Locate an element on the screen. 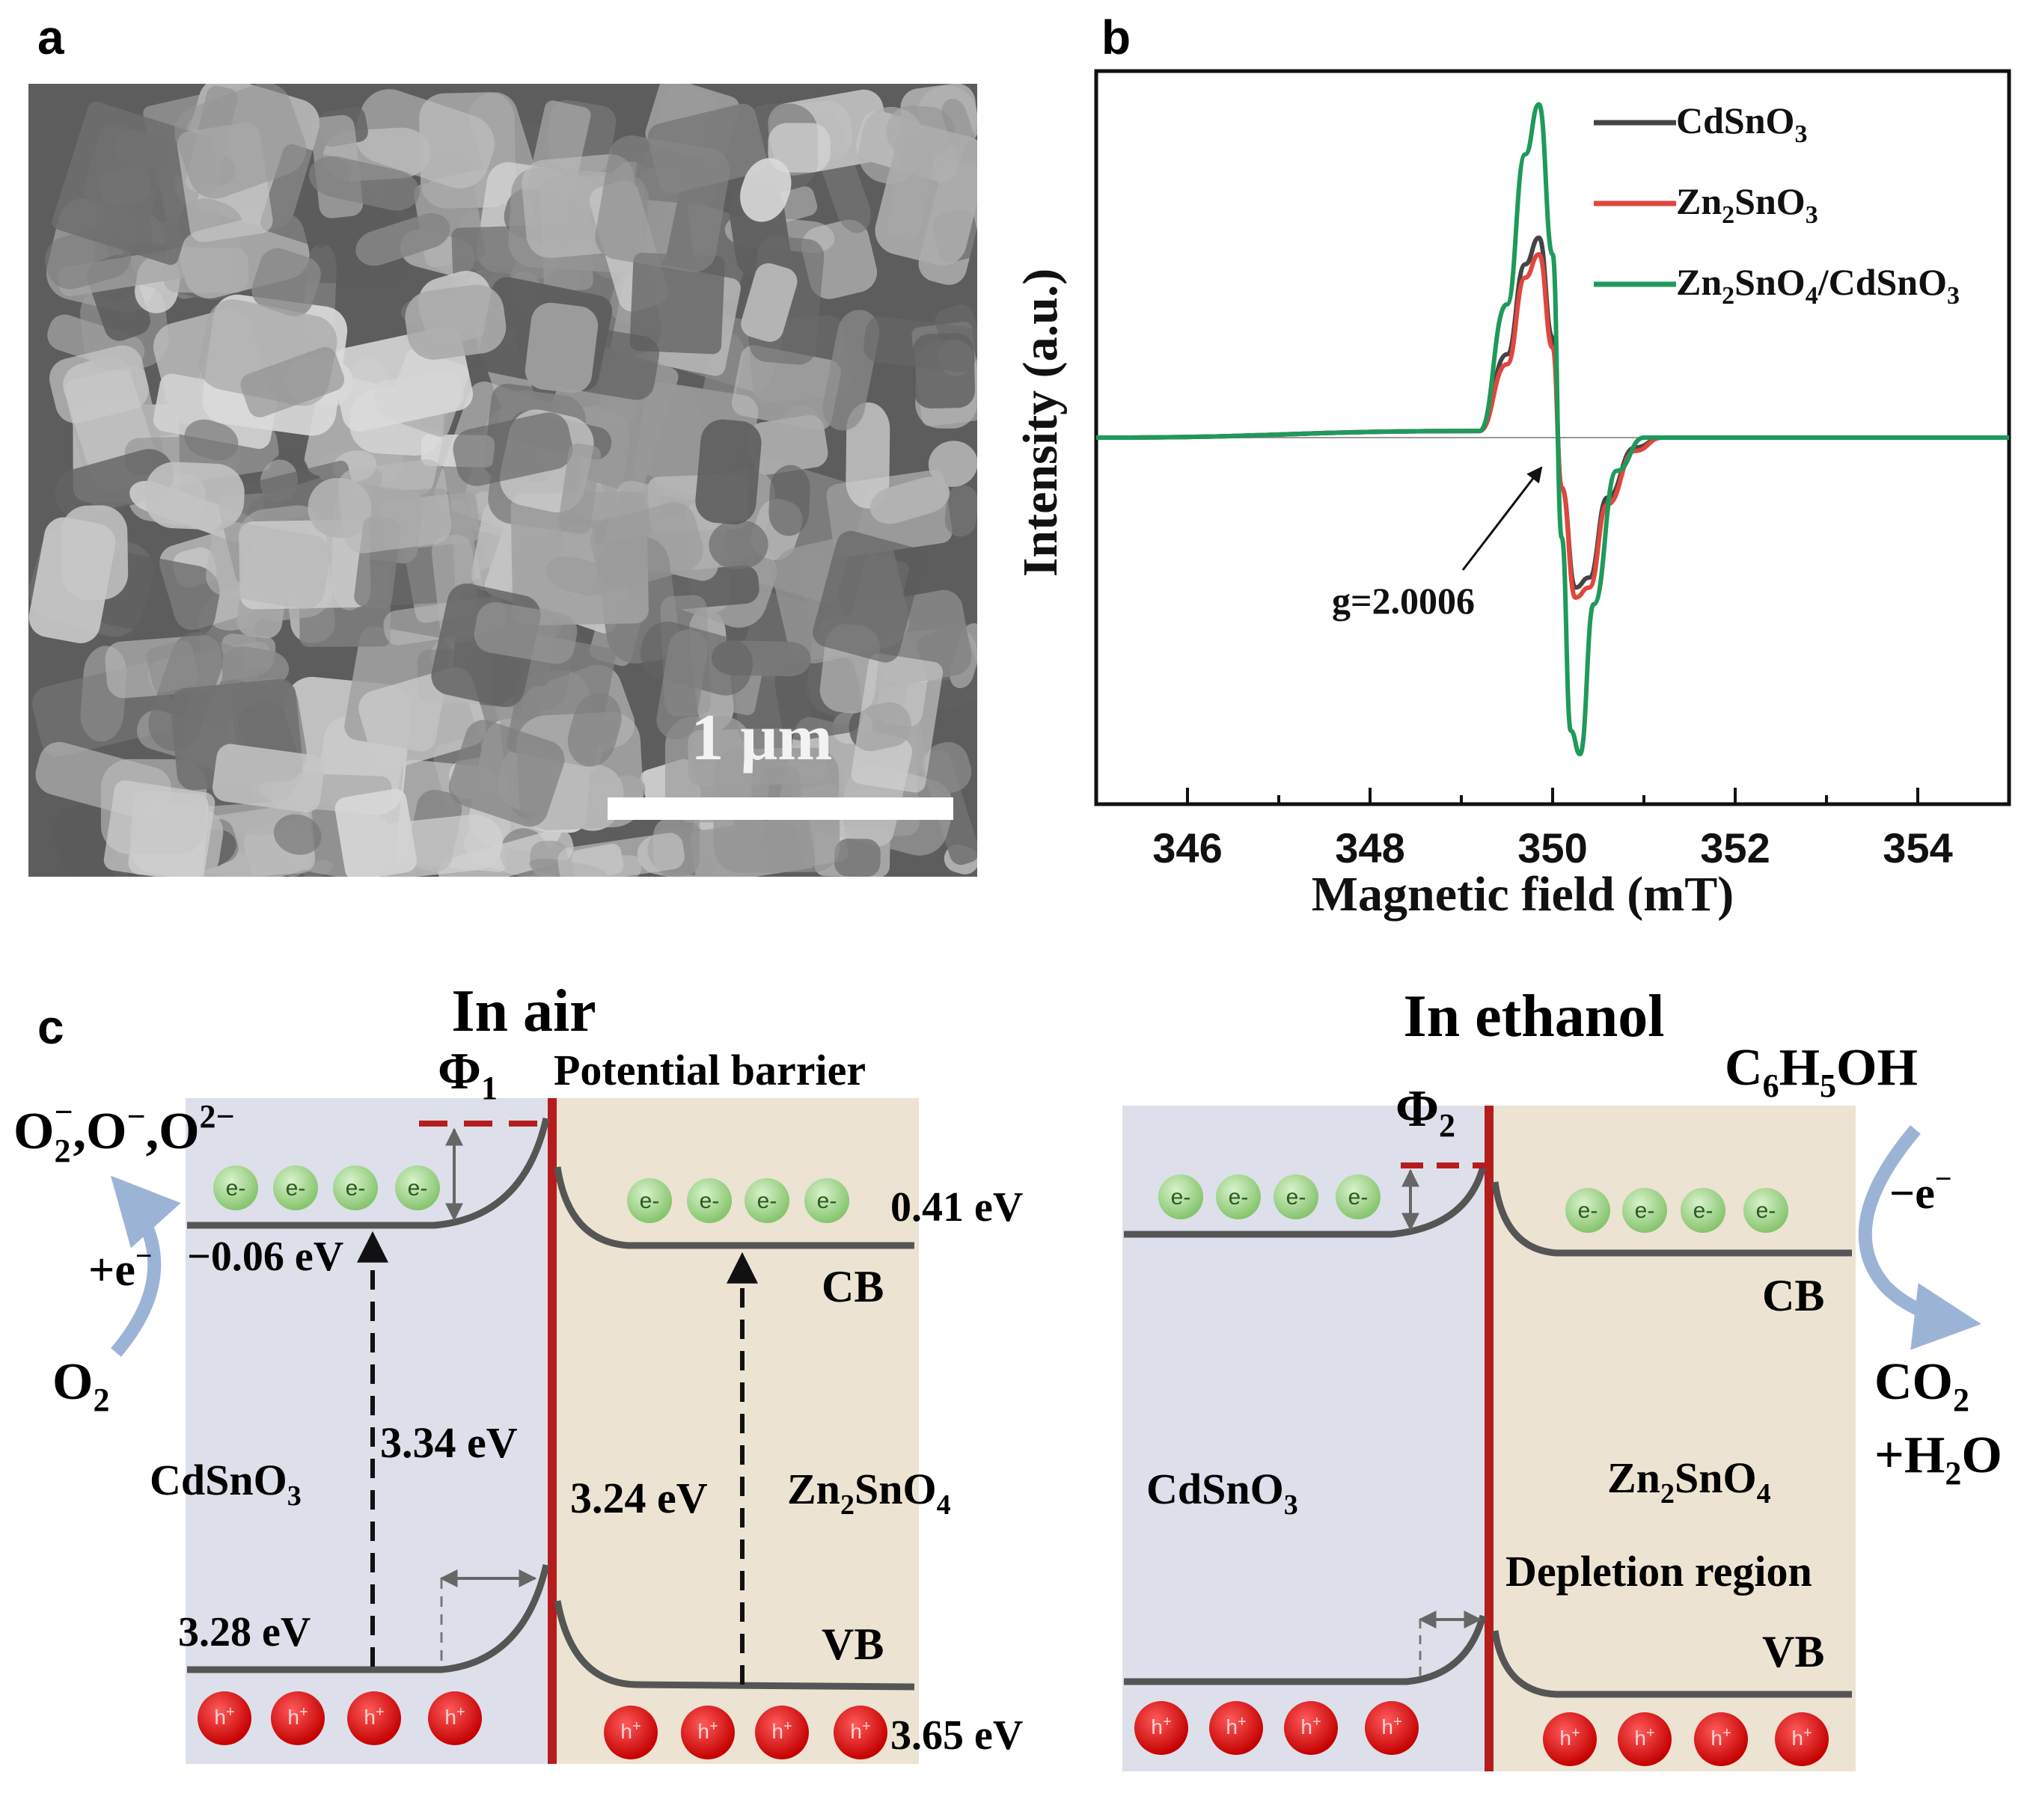  depletion-region-label: Depletion region is located at coordinates (1658, 1571).